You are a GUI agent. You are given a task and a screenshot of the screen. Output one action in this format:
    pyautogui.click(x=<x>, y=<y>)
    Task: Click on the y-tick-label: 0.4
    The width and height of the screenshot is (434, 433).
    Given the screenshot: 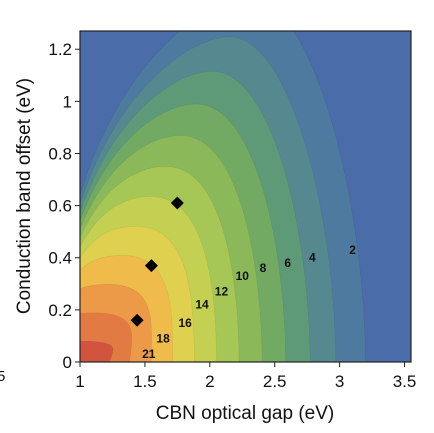 What is the action you would take?
    pyautogui.click(x=60, y=258)
    